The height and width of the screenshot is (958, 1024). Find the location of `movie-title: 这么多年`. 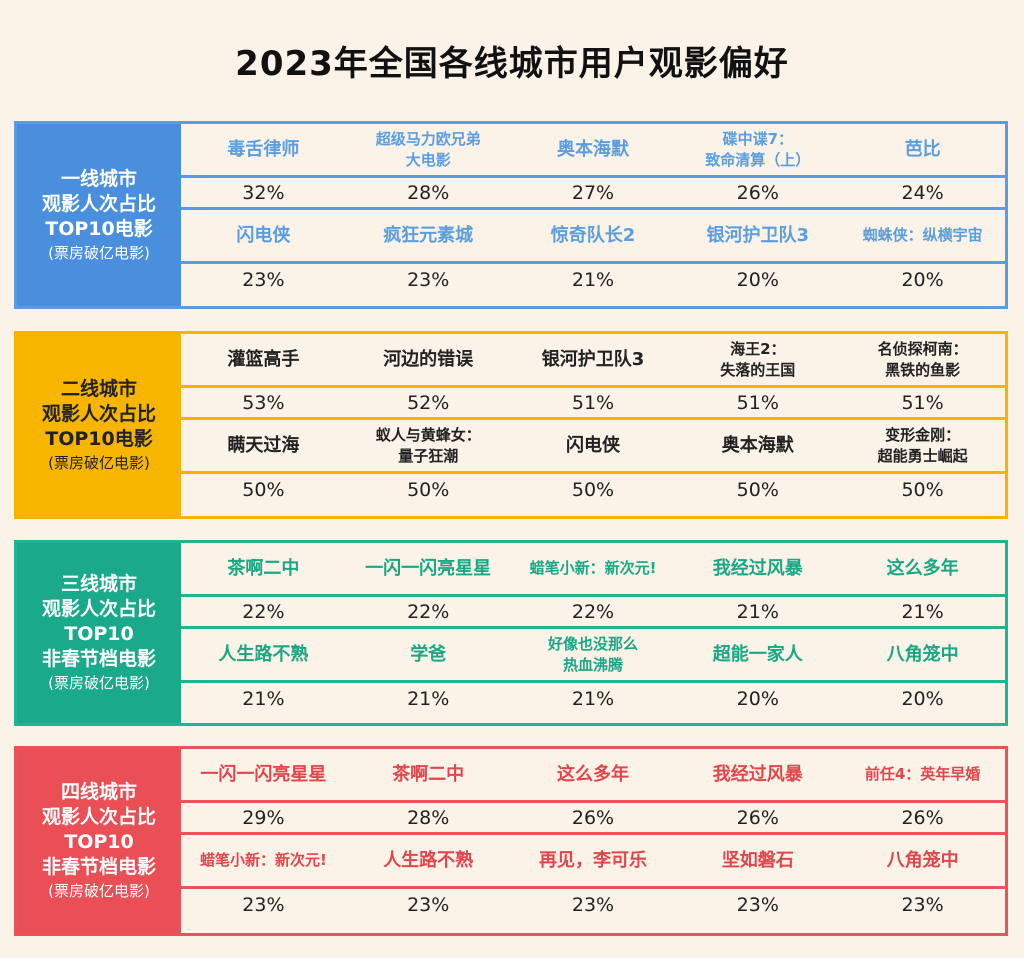

movie-title: 这么多年 is located at coordinates (592, 774).